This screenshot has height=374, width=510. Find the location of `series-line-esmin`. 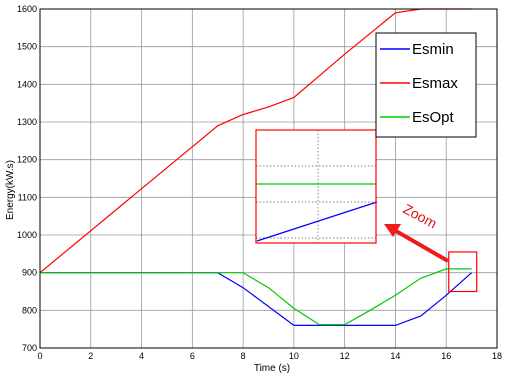

series-line-esmin is located at coordinates (256, 299).